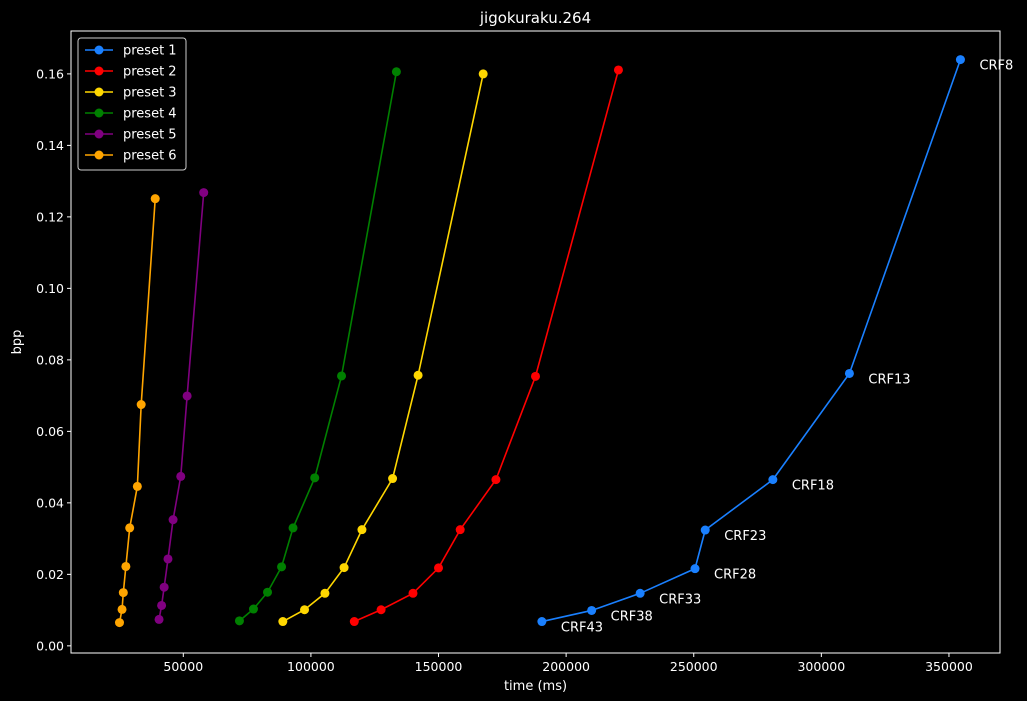  Describe the element at coordinates (745, 536) in the screenshot. I see `crf-annotation: CRF23` at that location.